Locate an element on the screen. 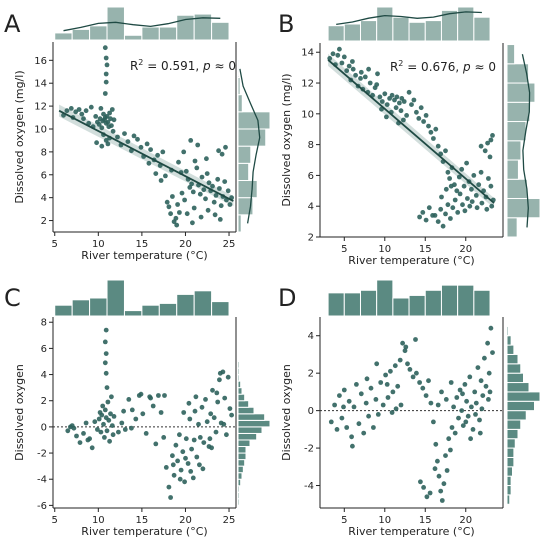 This screenshot has height=539, width=550. p-symbol: p is located at coordinates (206, 66).